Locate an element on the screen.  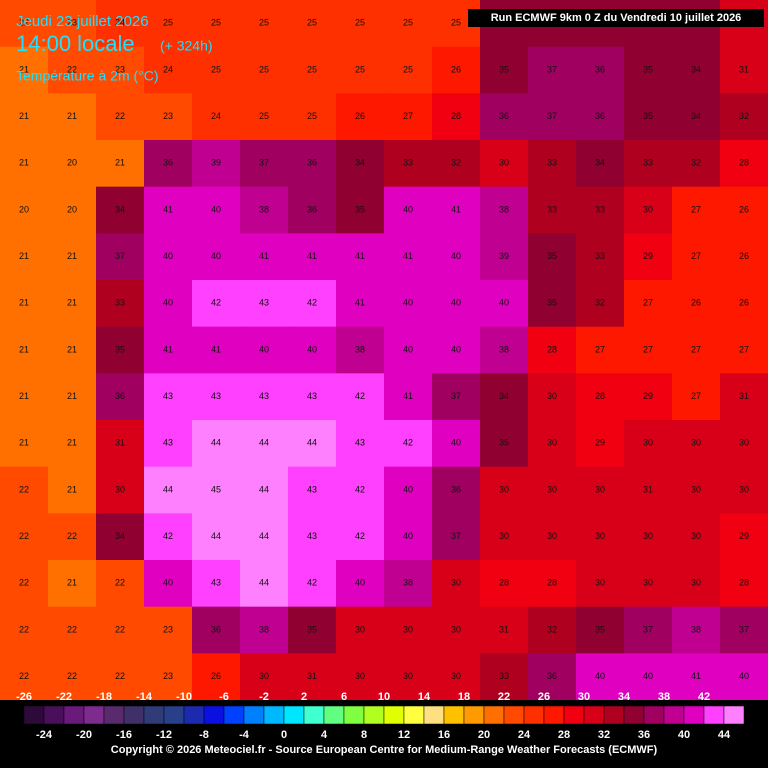
temperature-label: 41 is located at coordinates (168, 209).